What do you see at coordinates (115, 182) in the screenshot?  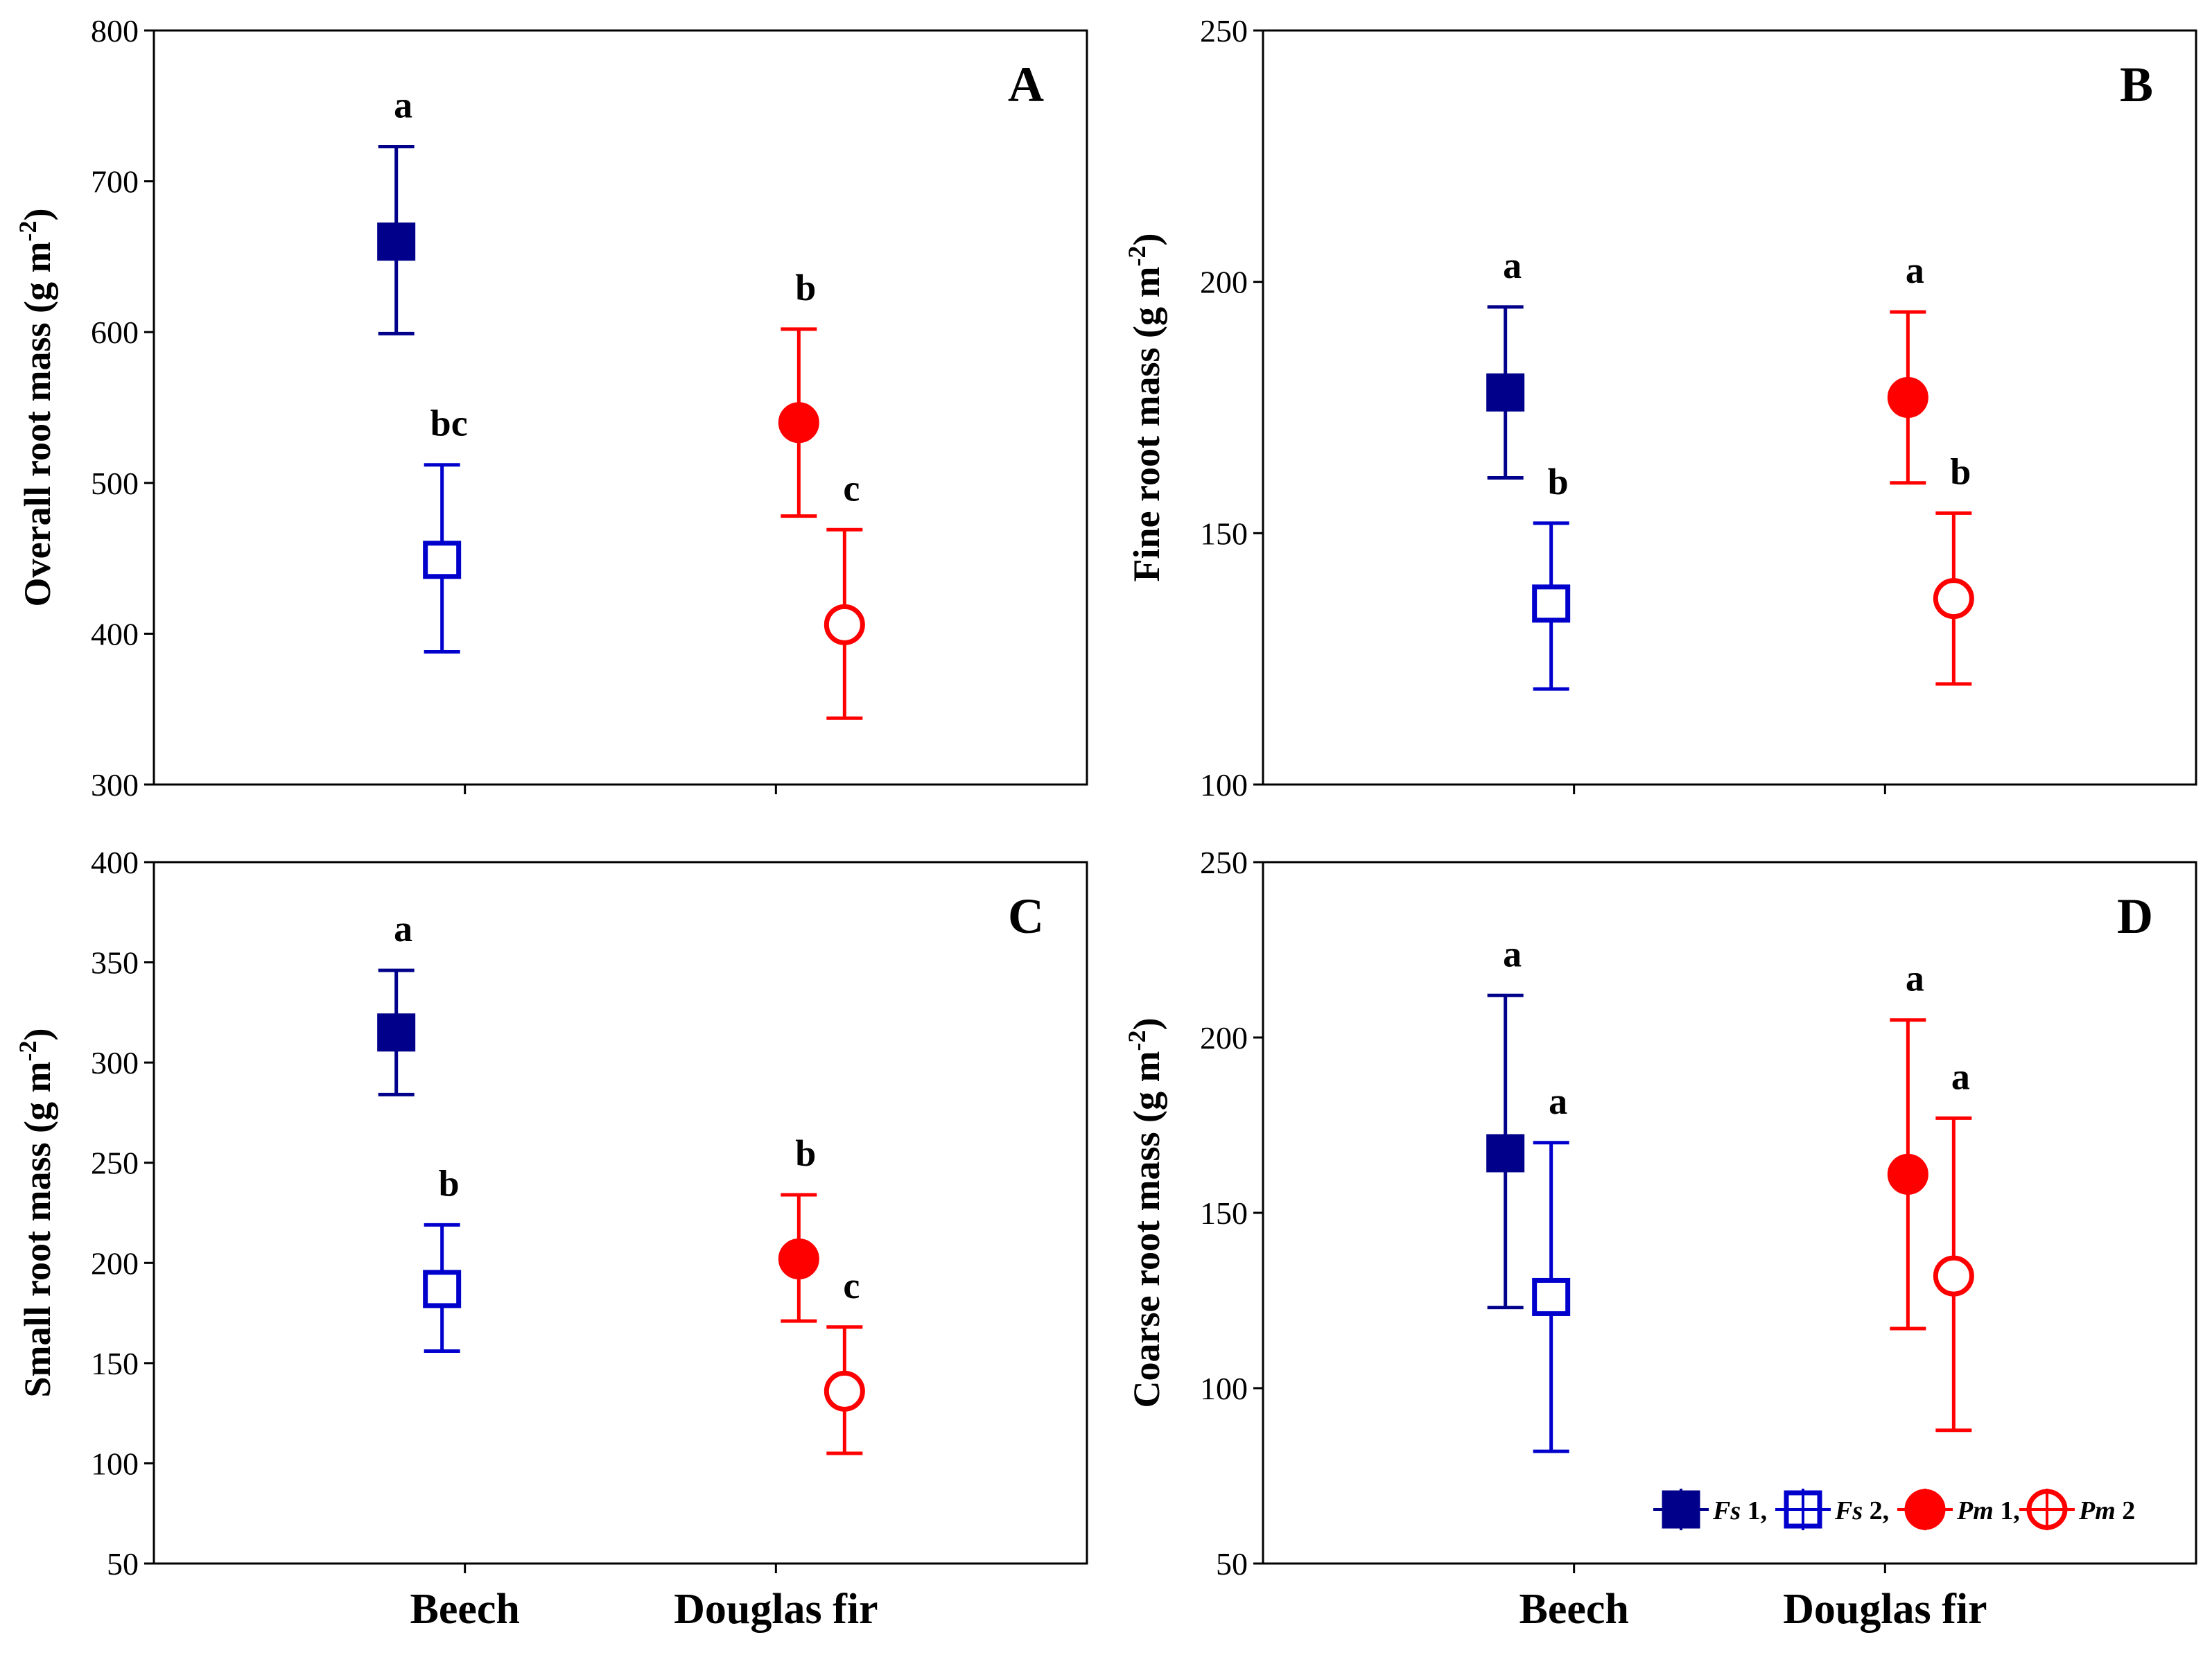 I see `y-tick-label: 700` at bounding box center [115, 182].